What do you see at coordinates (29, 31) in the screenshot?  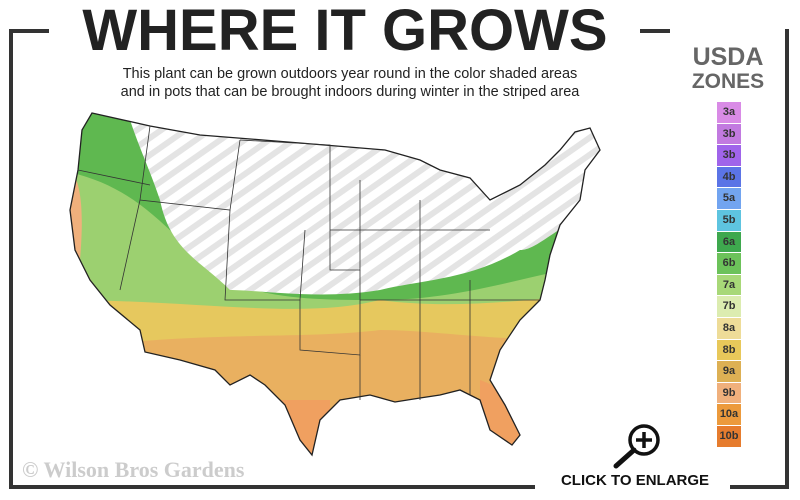 I see `frame-top-left` at bounding box center [29, 31].